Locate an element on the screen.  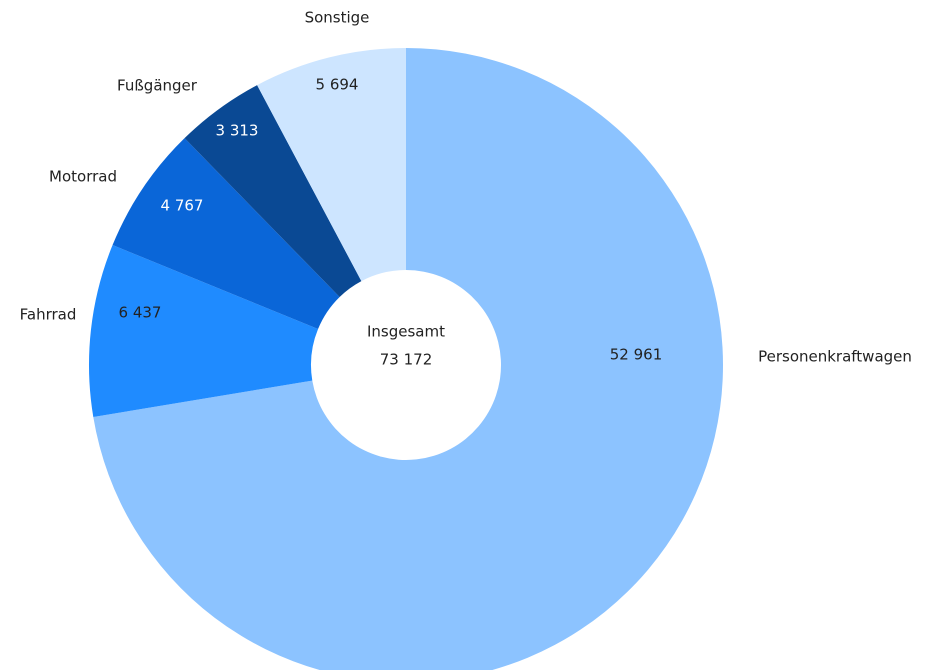
center-text: Insgesamt is located at coordinates (406, 332).